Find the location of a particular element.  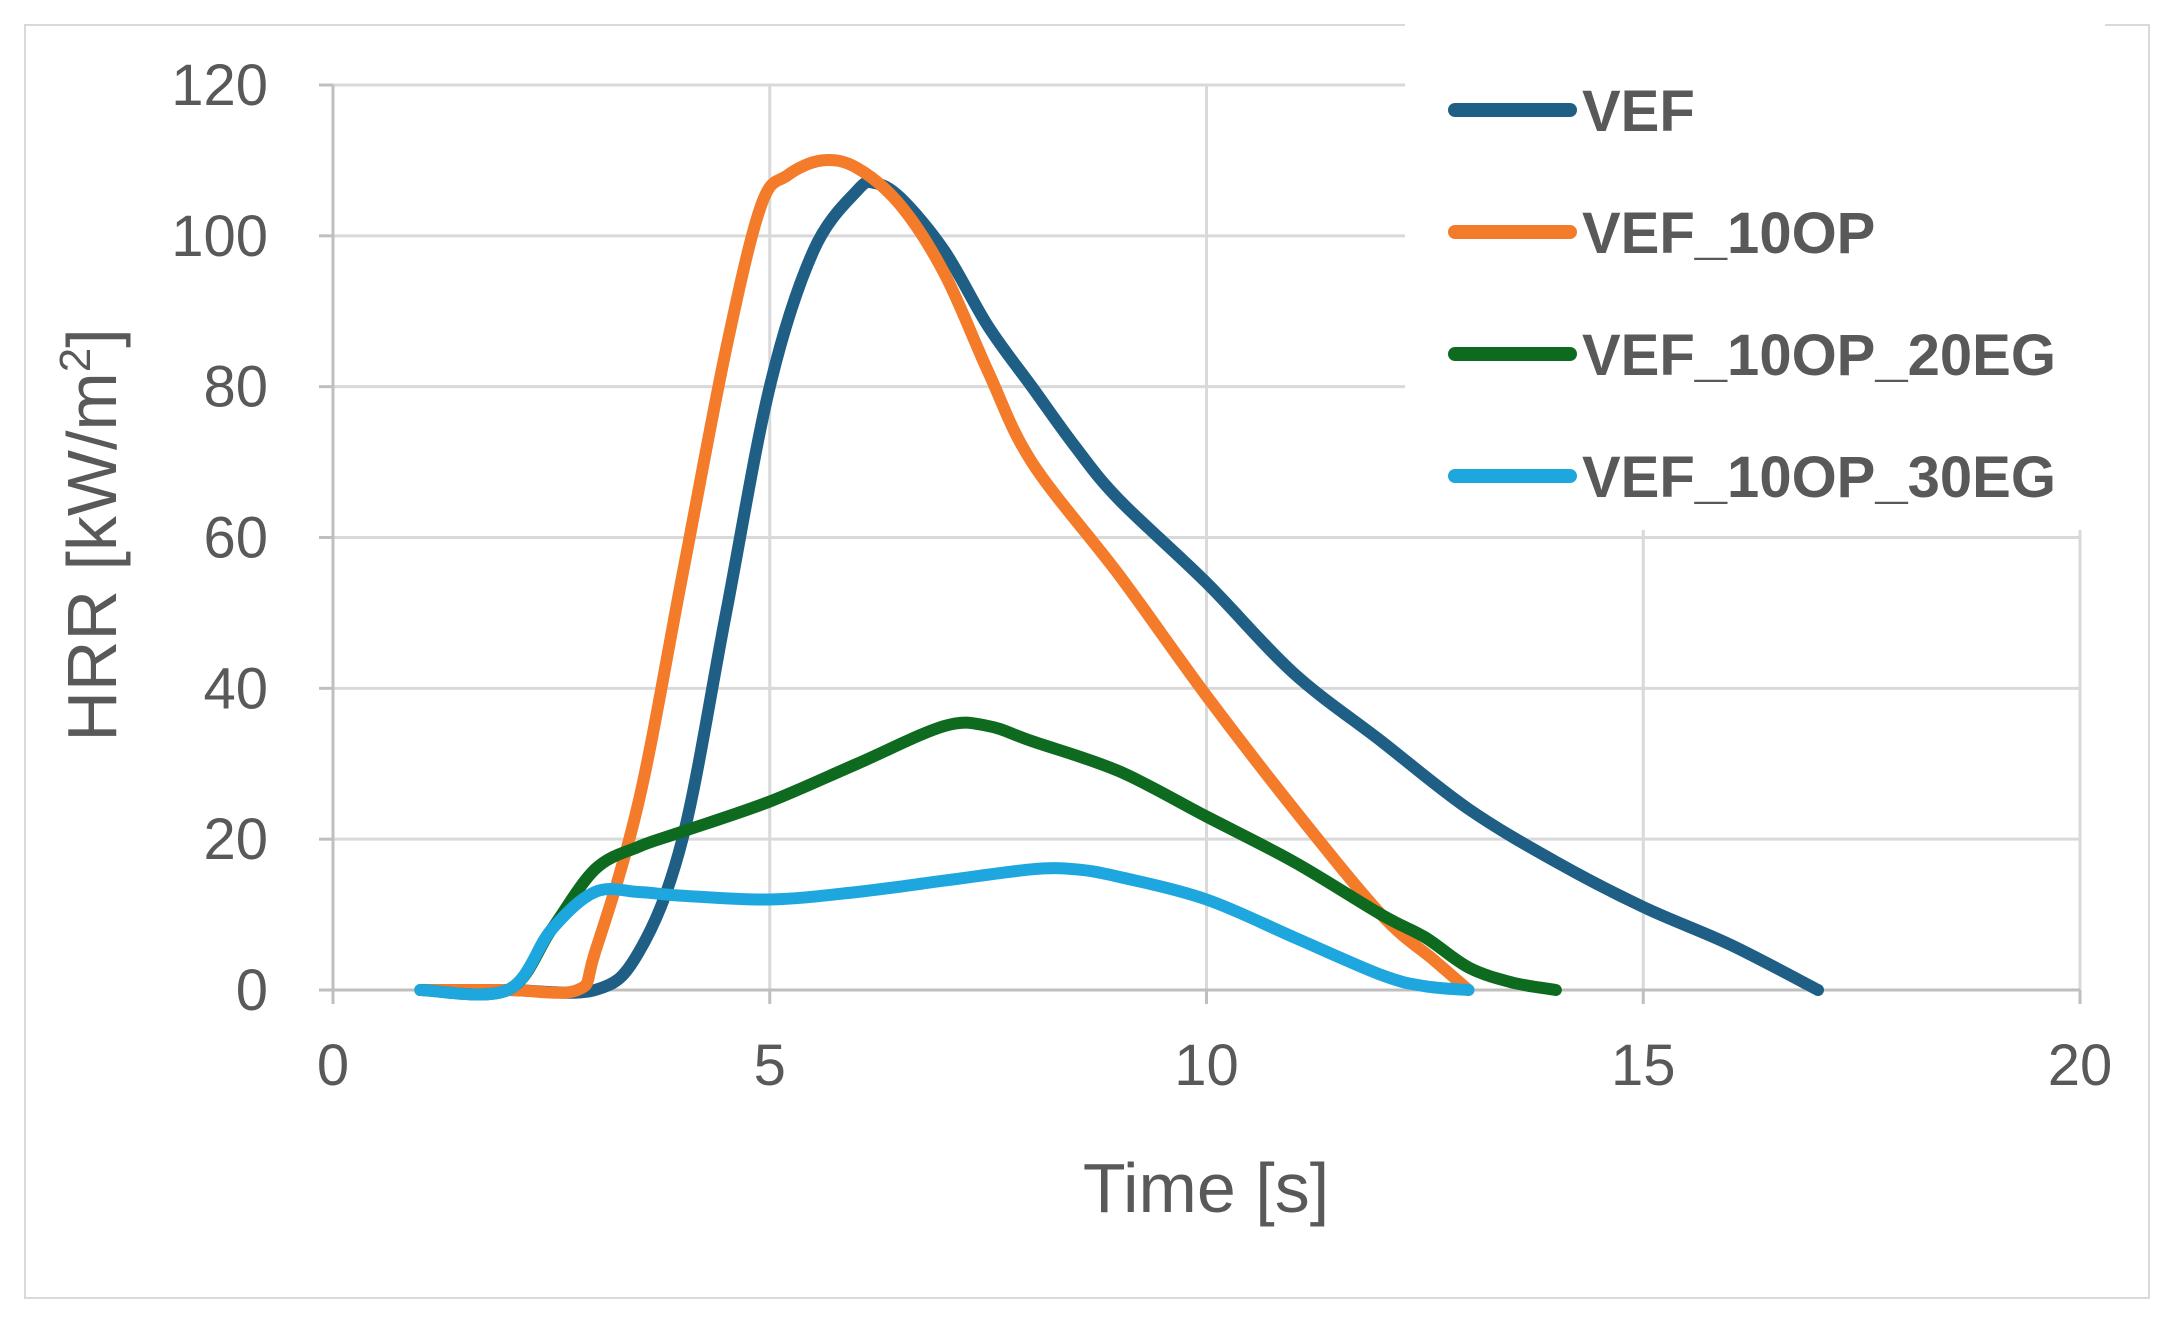

y-tick-label: 0 is located at coordinates (252, 990).